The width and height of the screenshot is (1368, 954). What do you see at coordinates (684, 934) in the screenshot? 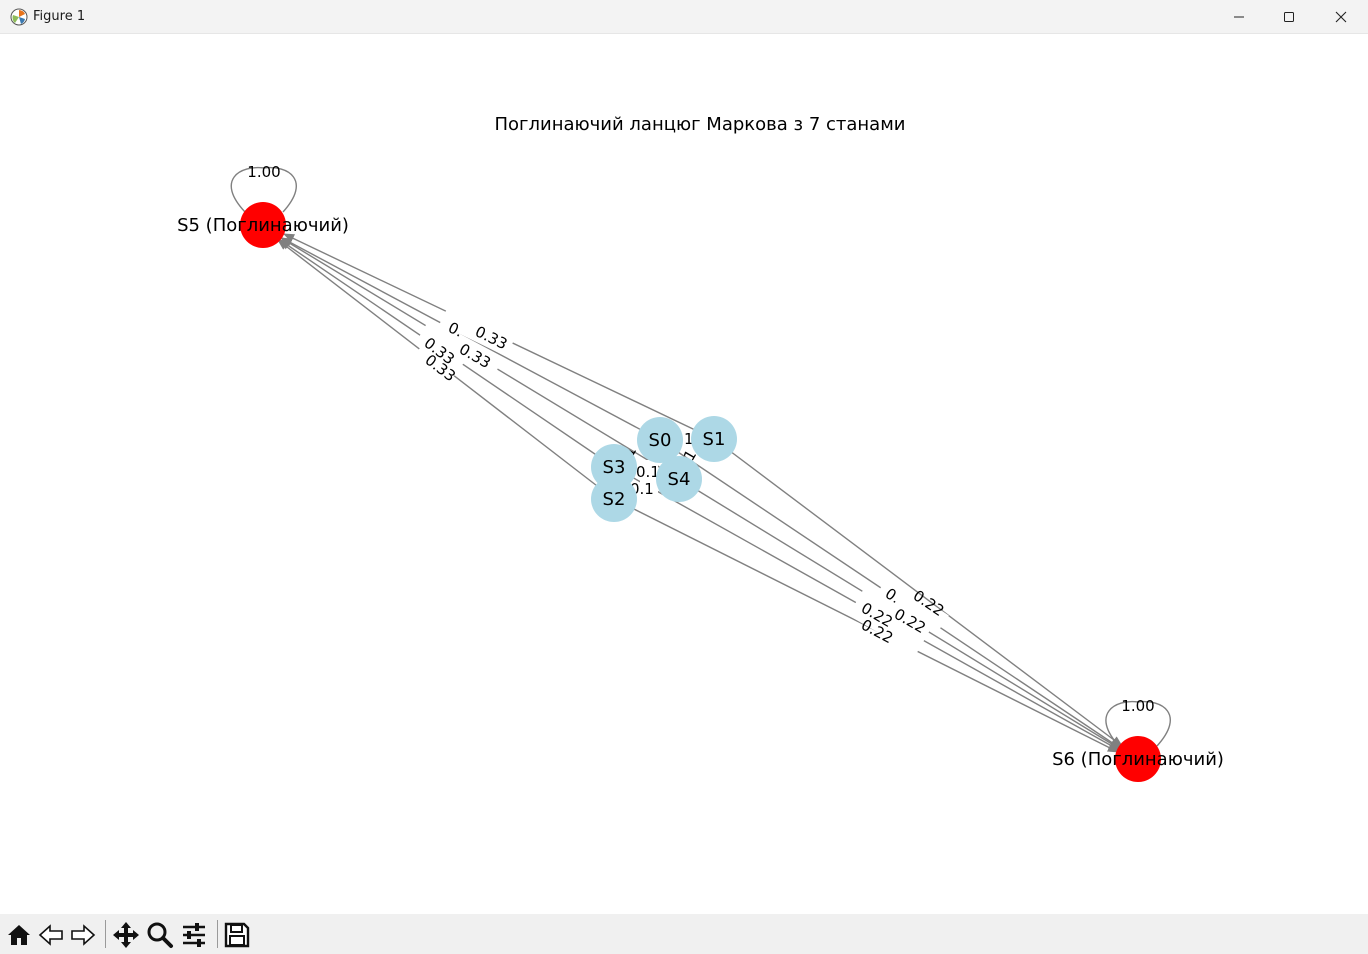
I see `navigation-toolbar` at bounding box center [684, 934].